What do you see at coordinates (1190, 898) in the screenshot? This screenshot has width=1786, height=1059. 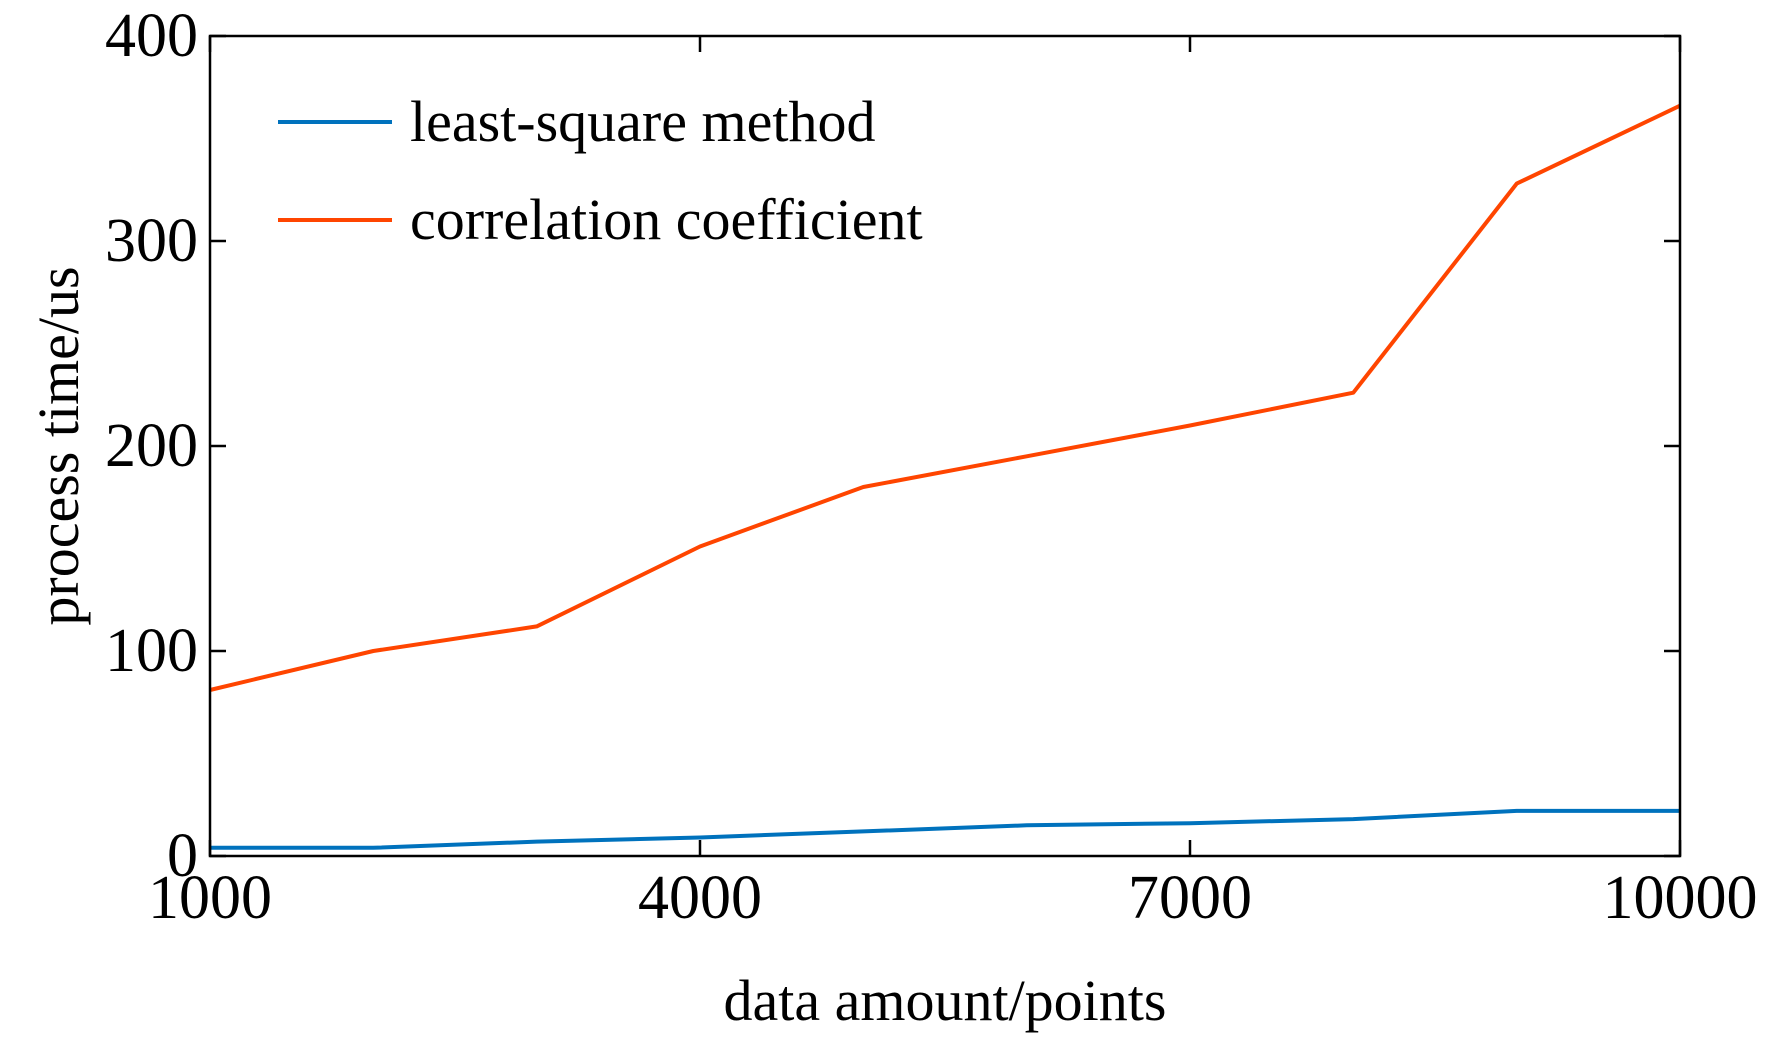 I see `x-tick-label: 7000` at bounding box center [1190, 898].